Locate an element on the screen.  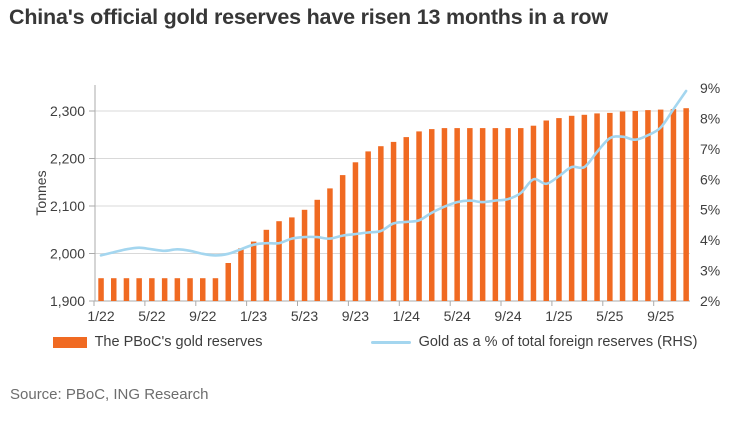
legend-item-gold-reserves: The PBoC's gold reserves is located at coordinates (157, 342).